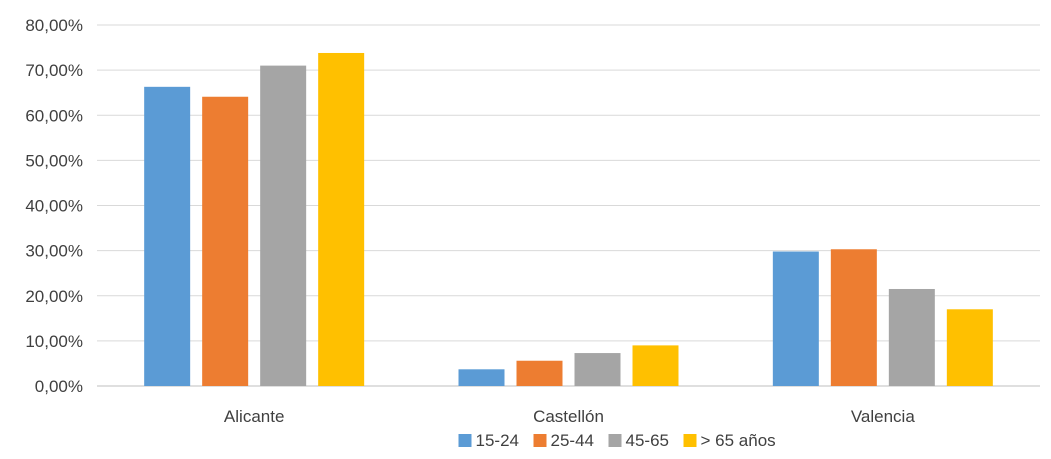 The height and width of the screenshot is (459, 1051). What do you see at coordinates (54, 115) in the screenshot?
I see `y-tick-label: 60,00%` at bounding box center [54, 115].